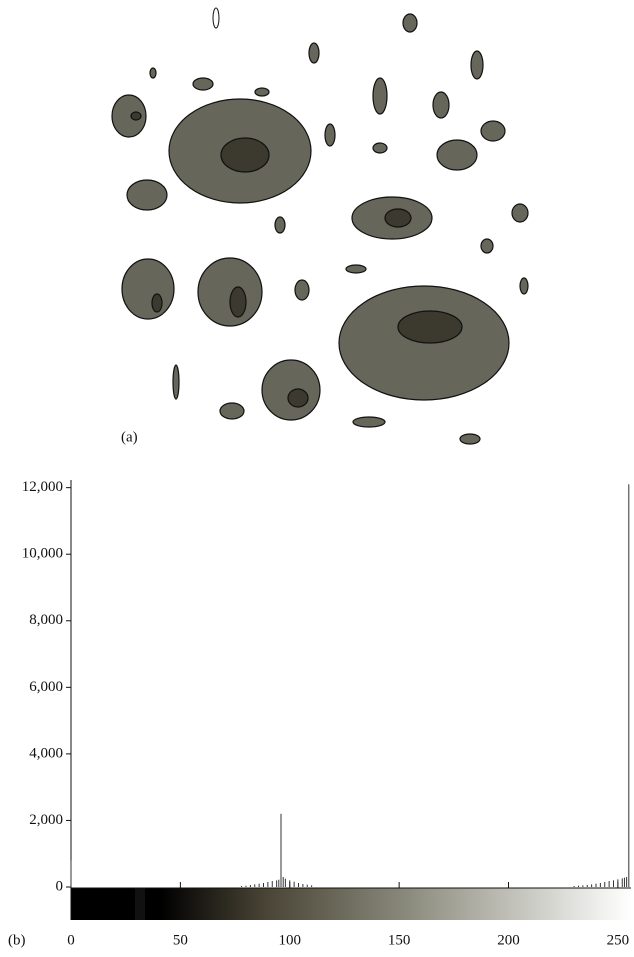  I want to click on y-tick-label: 12,000, so click(42, 487).